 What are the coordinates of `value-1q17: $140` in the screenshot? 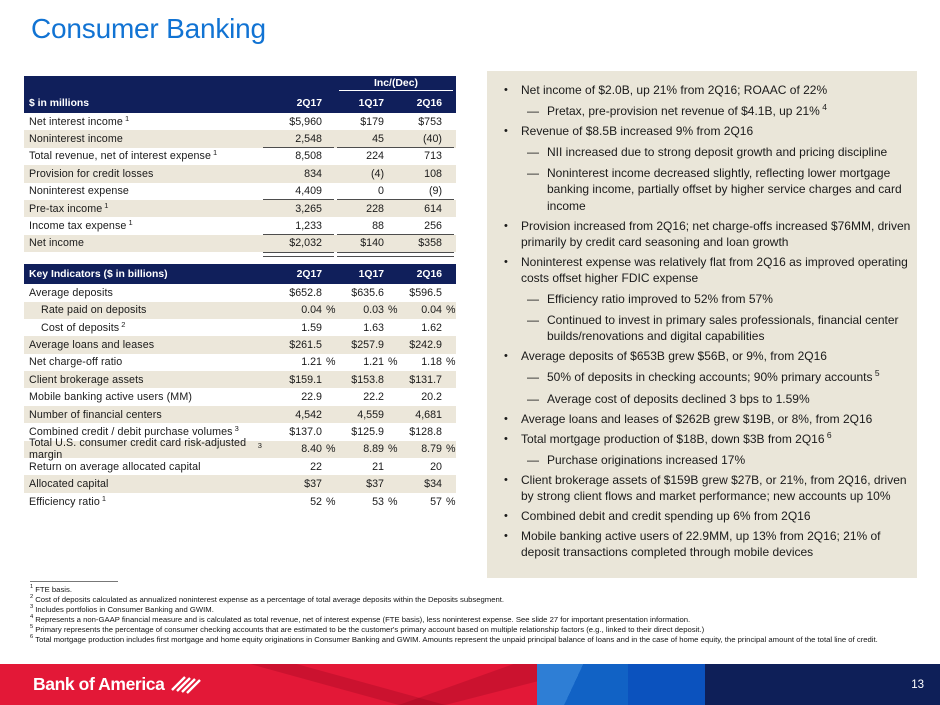 It's located at (372, 243).